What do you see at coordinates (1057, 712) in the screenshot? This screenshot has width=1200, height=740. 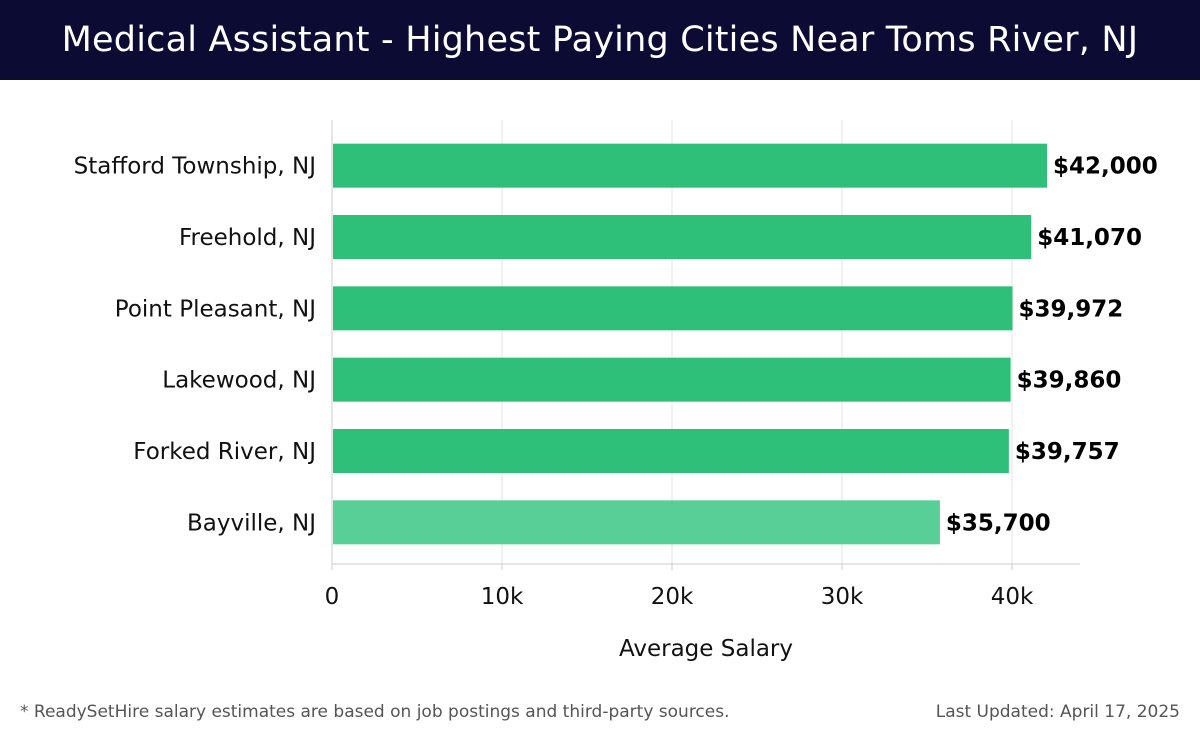 I see `last-updated: Last Updated: April 17, 2025` at bounding box center [1057, 712].